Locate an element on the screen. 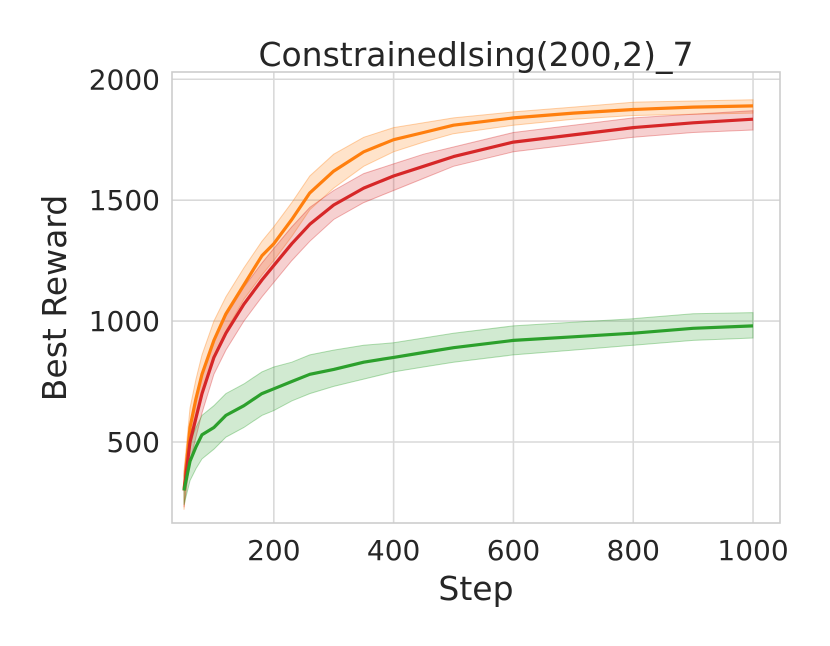 This screenshot has height=646, width=830. y-tick-label: 1000 is located at coordinates (124, 321).